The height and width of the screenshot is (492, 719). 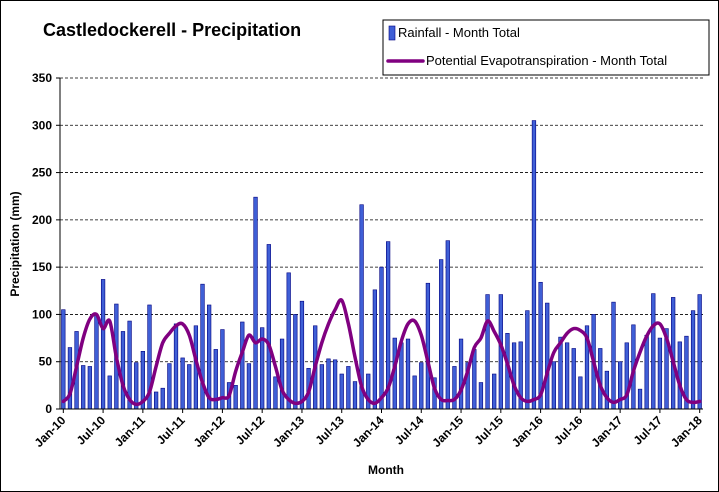 What do you see at coordinates (42, 267) in the screenshot?
I see `y-tick-label: 150` at bounding box center [42, 267].